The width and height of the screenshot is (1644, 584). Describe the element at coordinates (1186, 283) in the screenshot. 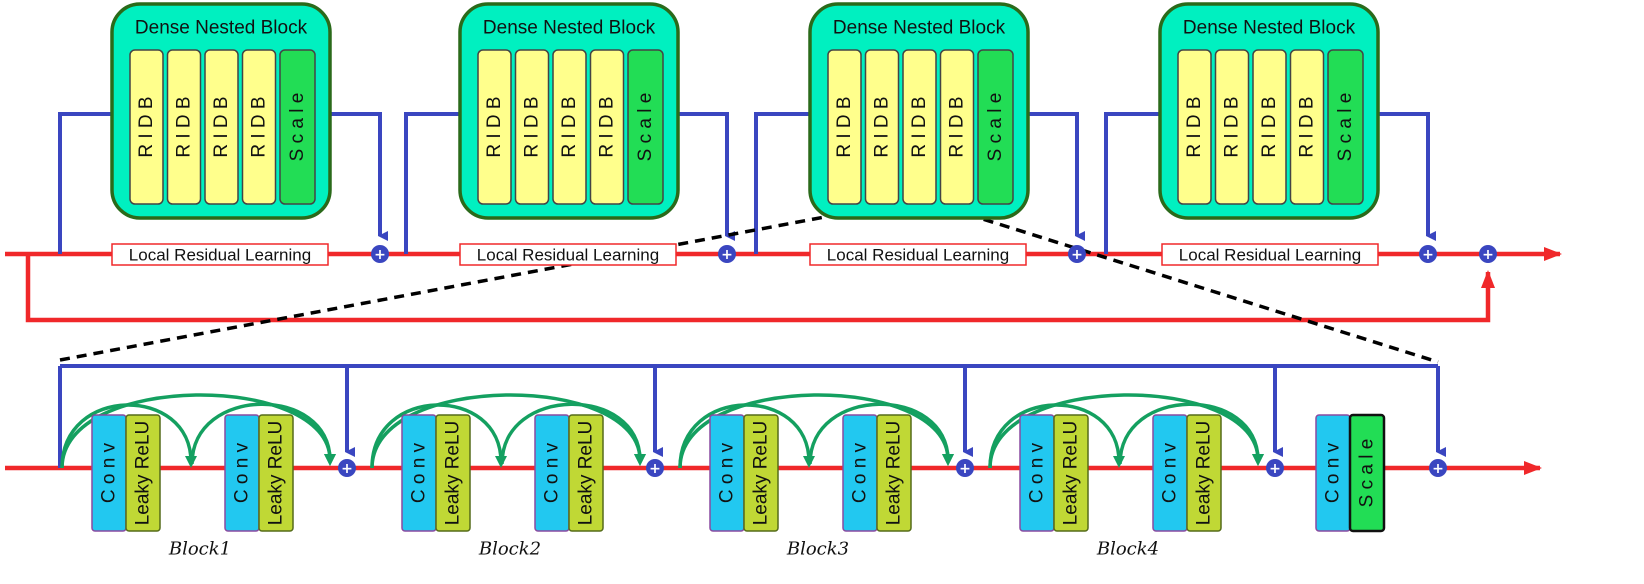

I see `zoom-dashed-line-right` at that location.